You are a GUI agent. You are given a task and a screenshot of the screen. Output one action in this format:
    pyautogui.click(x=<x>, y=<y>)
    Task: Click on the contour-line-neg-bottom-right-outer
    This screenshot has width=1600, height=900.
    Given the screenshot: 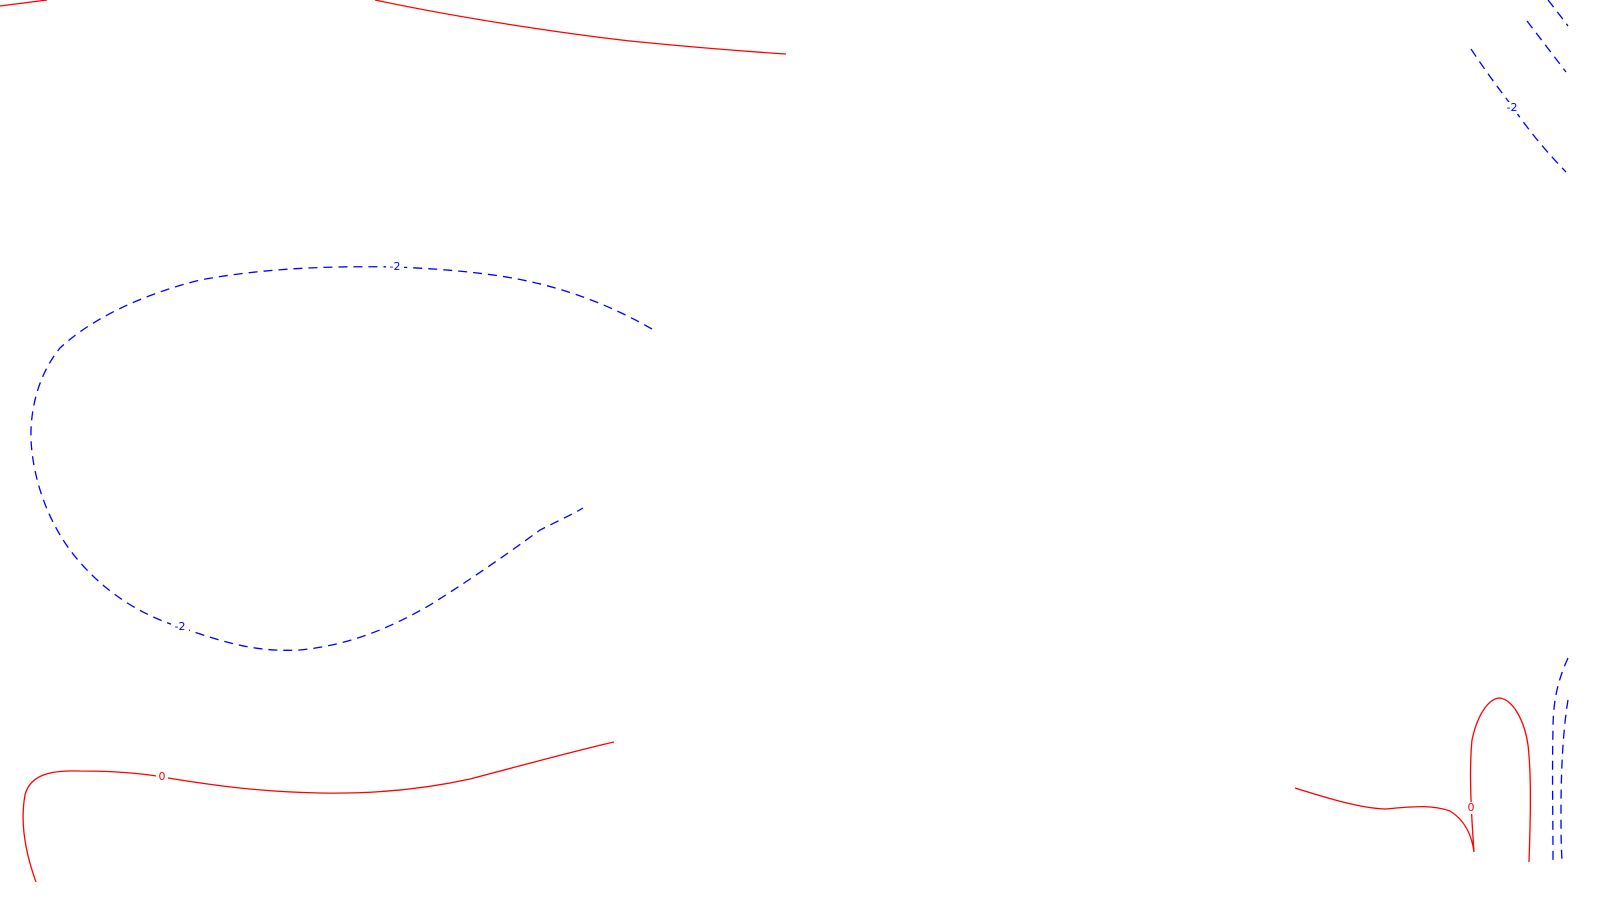 What is the action you would take?
    pyautogui.click(x=1560, y=759)
    